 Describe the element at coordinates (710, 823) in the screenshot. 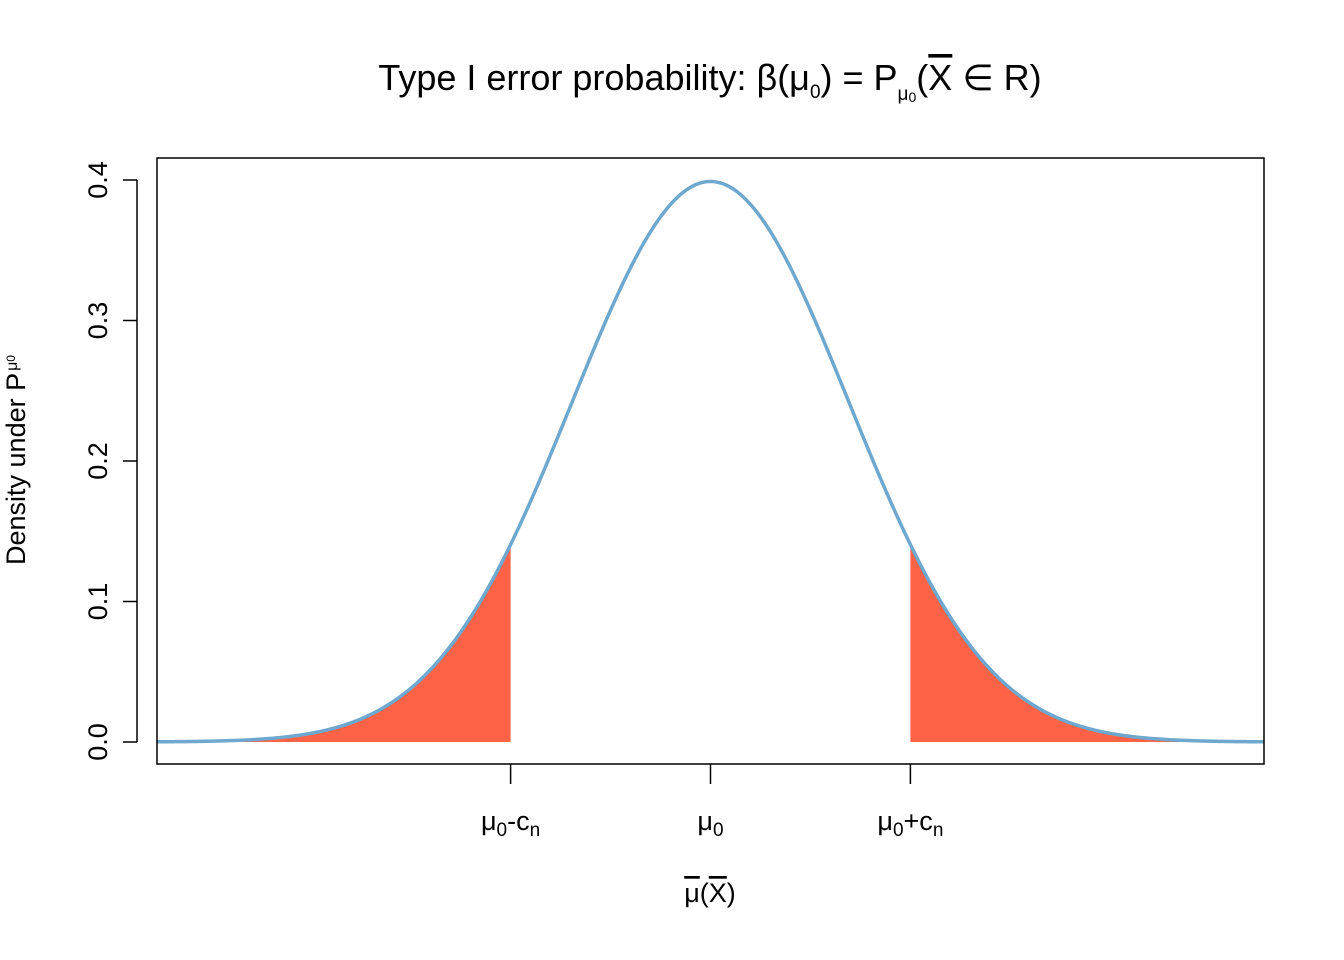

I see `x-tick-label: μ0` at that location.